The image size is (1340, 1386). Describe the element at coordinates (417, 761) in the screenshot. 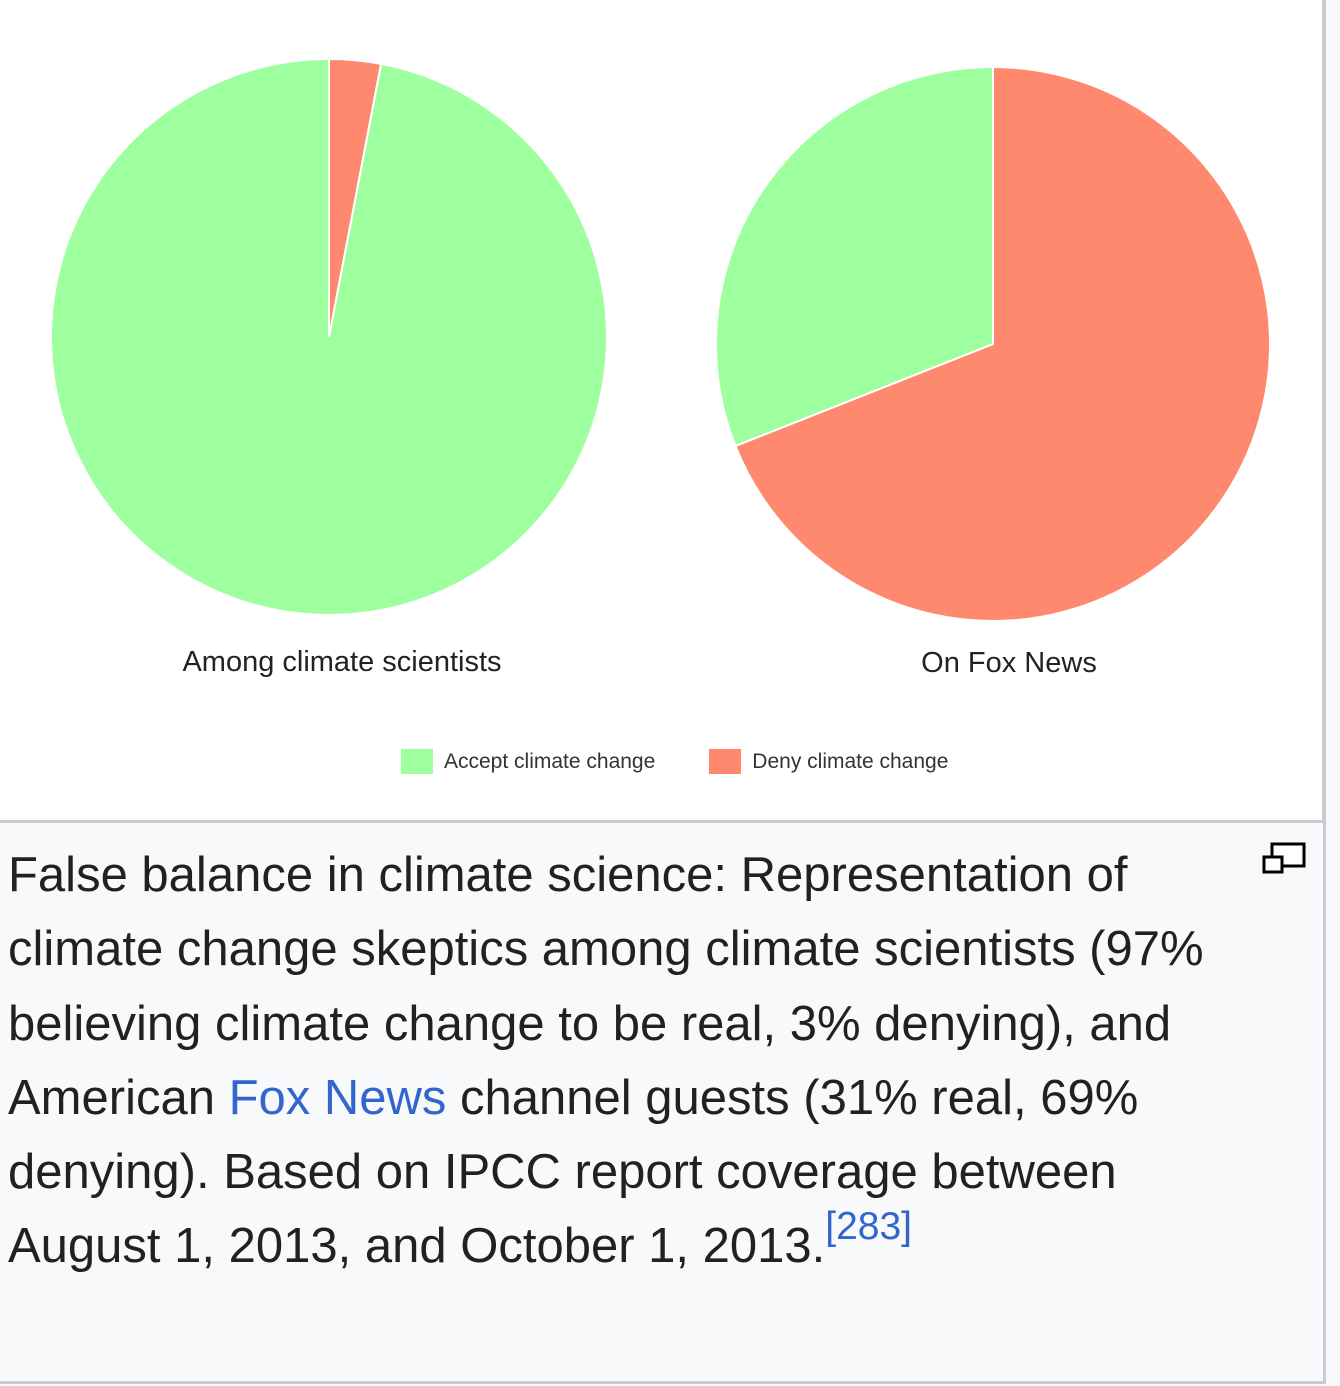

I see `legend-swatch-accept` at that location.